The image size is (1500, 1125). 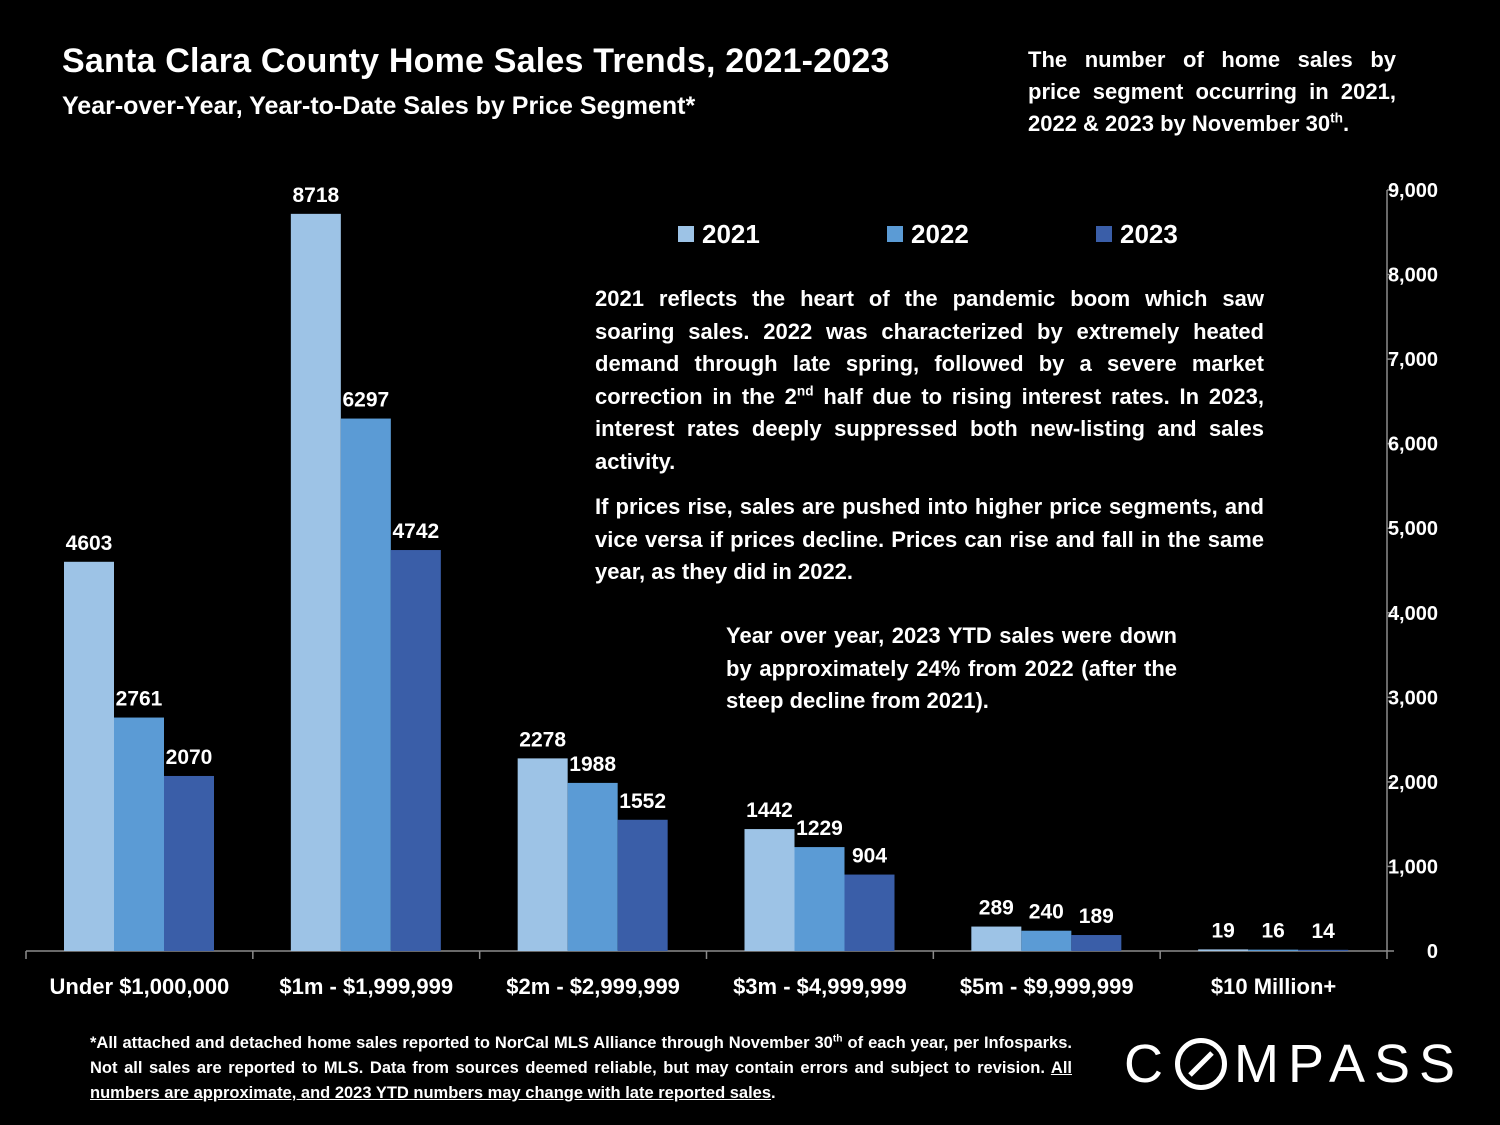 I want to click on data-label-2022: 1229, so click(x=819, y=828).